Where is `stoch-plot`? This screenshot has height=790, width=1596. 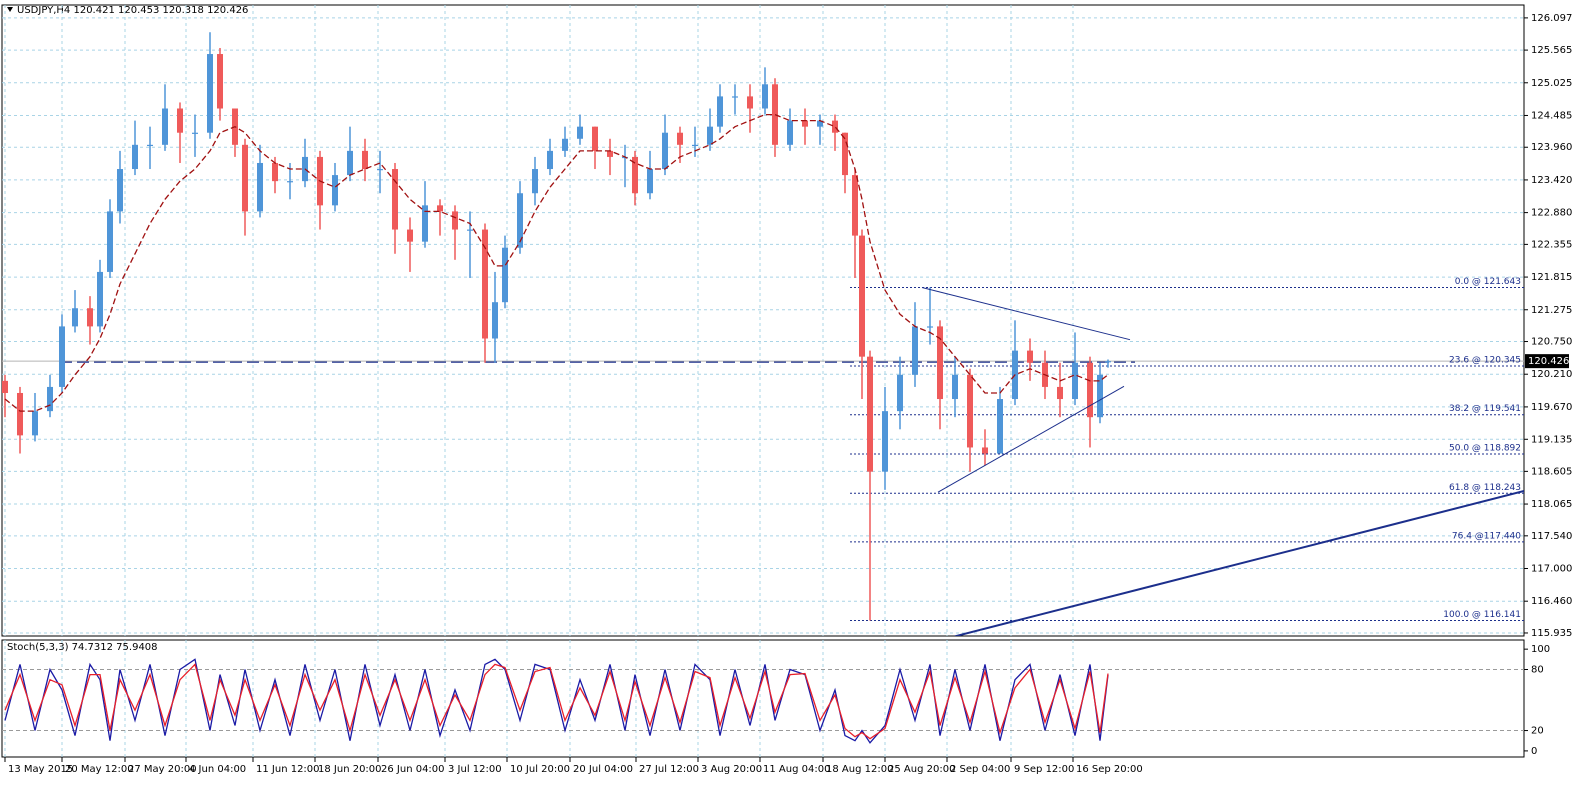 stoch-plot is located at coordinates (763, 698).